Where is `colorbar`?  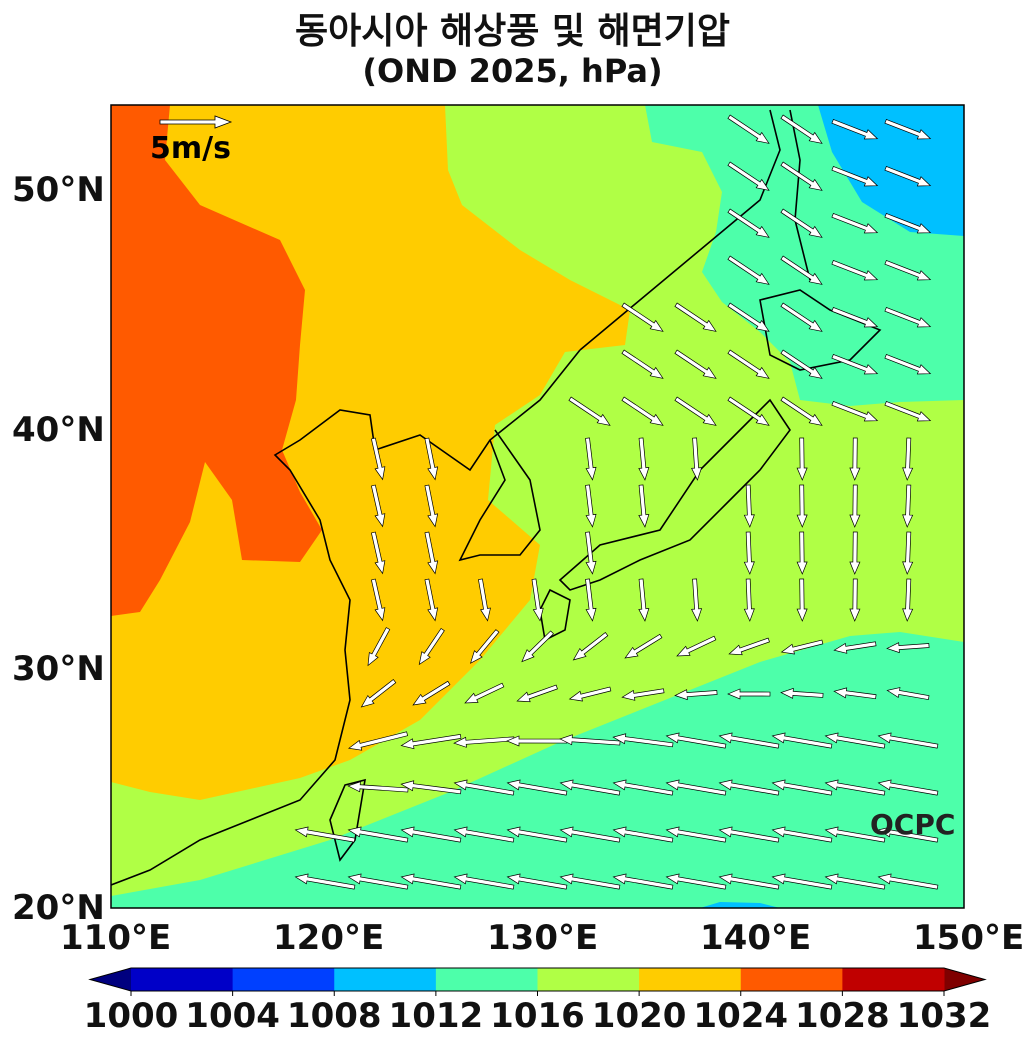 colorbar is located at coordinates (537, 981).